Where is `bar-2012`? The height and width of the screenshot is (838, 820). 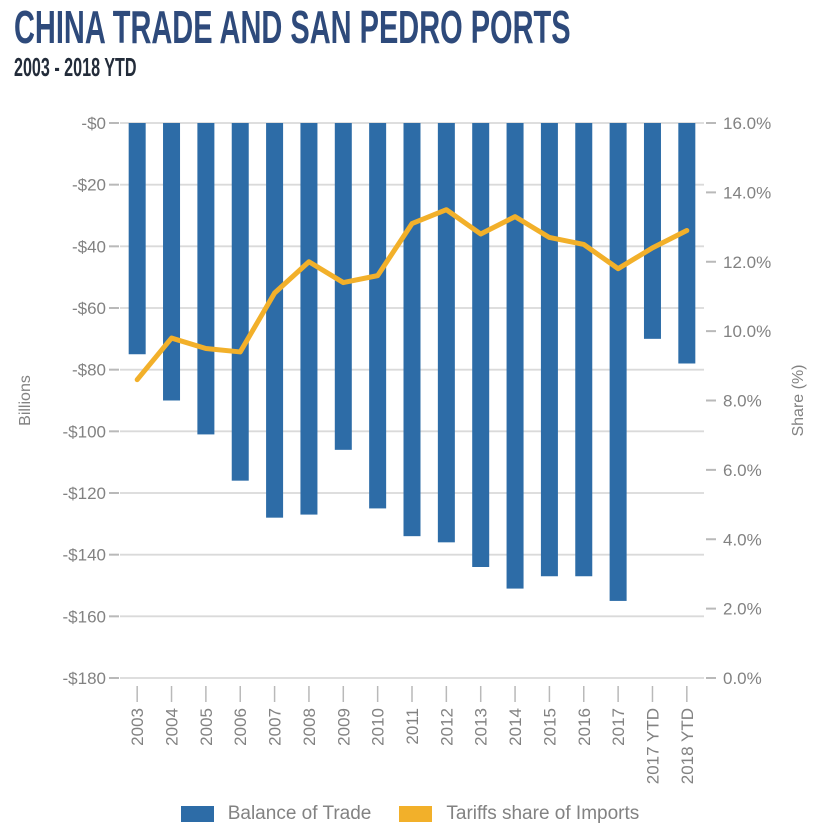
bar-2012 is located at coordinates (446, 333).